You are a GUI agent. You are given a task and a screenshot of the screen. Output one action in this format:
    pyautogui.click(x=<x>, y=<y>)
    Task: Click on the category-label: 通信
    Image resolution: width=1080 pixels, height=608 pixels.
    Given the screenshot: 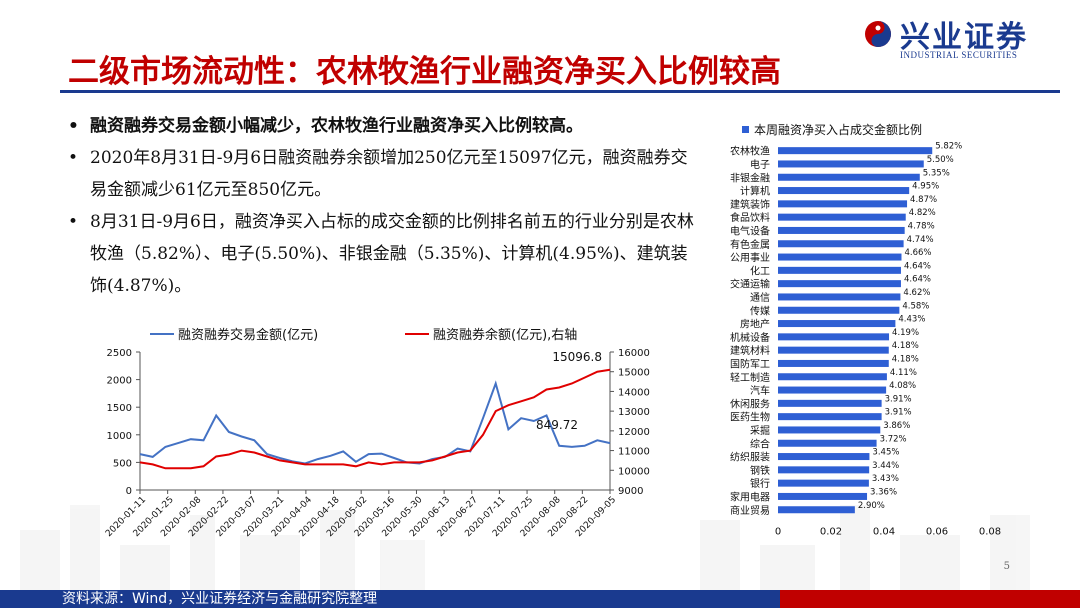 What is the action you would take?
    pyautogui.click(x=760, y=298)
    